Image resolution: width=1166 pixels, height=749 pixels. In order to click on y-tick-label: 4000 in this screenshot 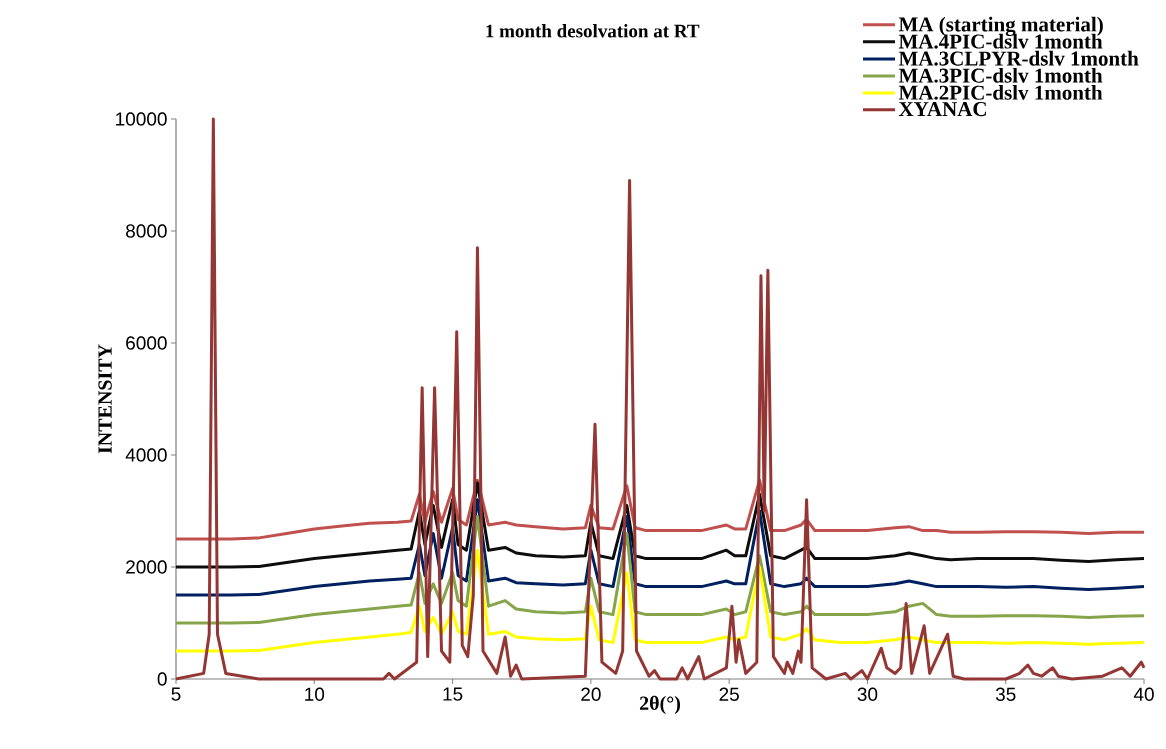, I will do `click(146, 455)`.